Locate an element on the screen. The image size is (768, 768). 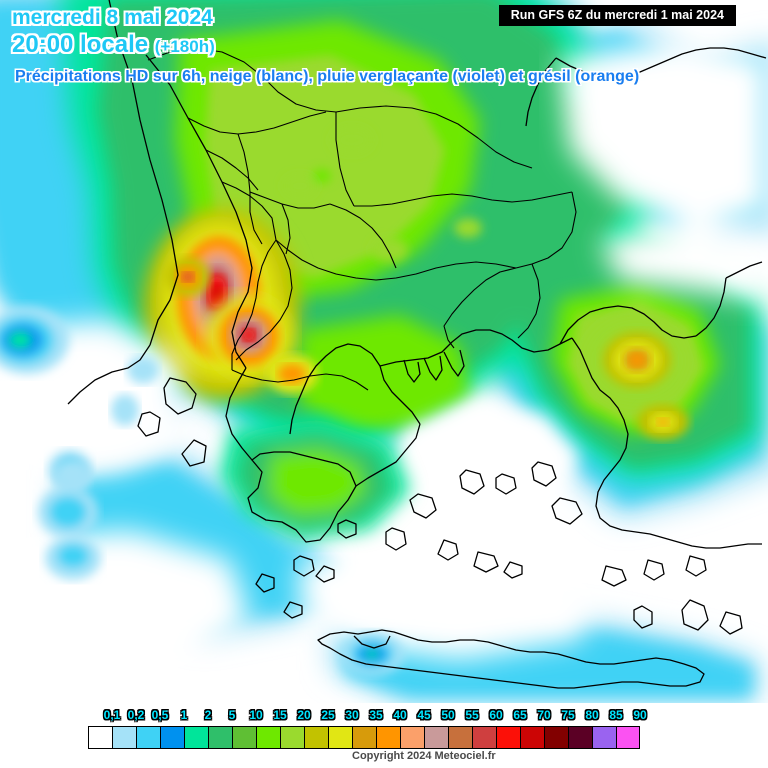
legend-label-5: 5 is located at coordinates (232, 715).